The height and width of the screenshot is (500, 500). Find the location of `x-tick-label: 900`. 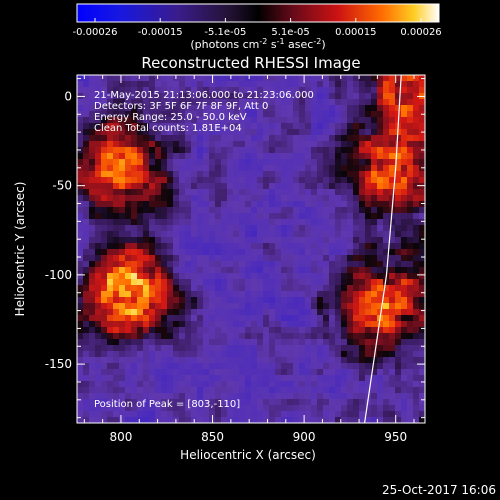

x-tick-label: 900 is located at coordinates (304, 437).